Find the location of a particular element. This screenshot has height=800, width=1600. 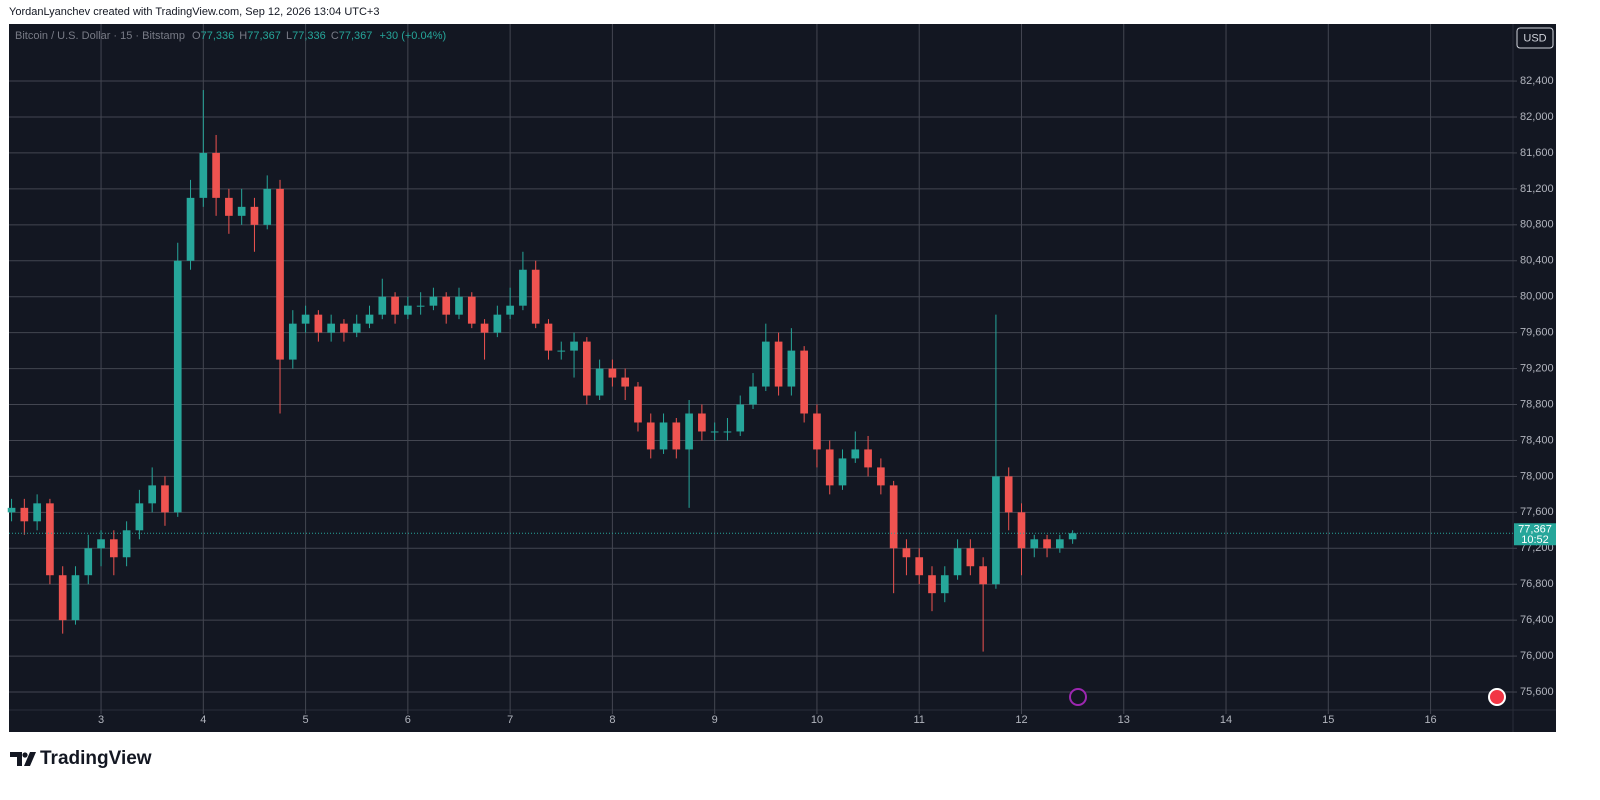

close-label: C is located at coordinates (335, 36).